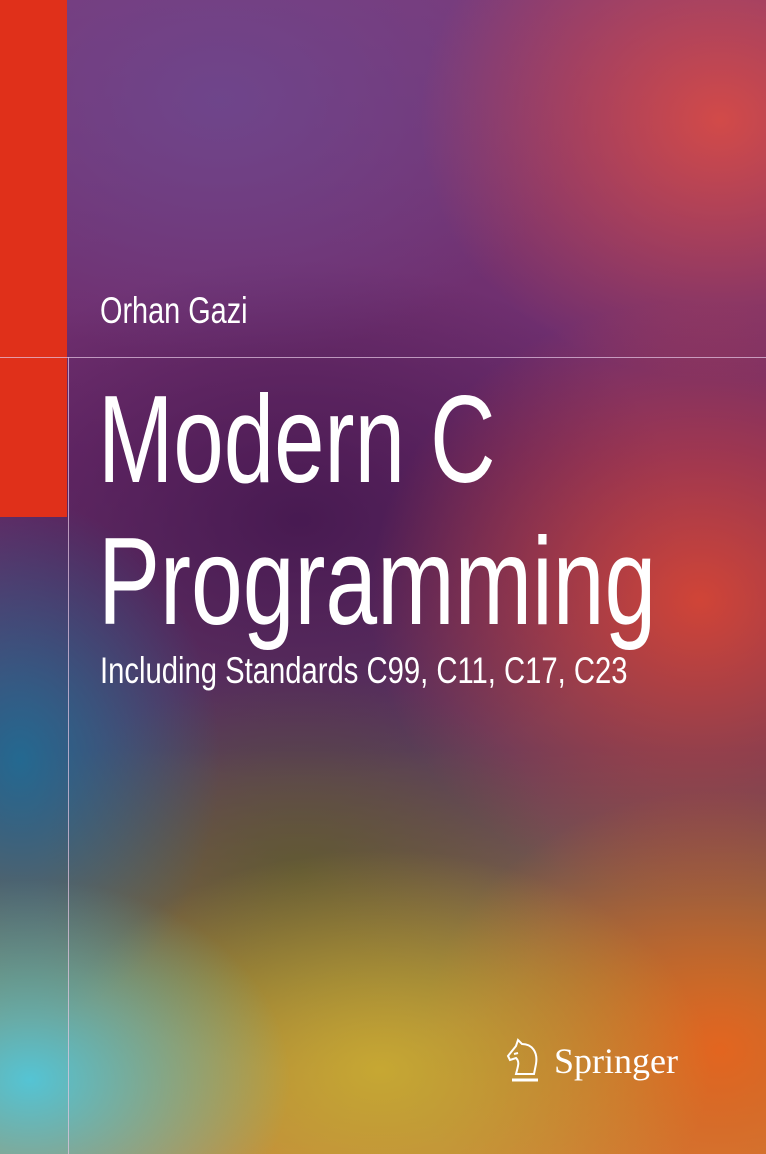  I want to click on knight-chess-horse-icon, so click(522, 1060).